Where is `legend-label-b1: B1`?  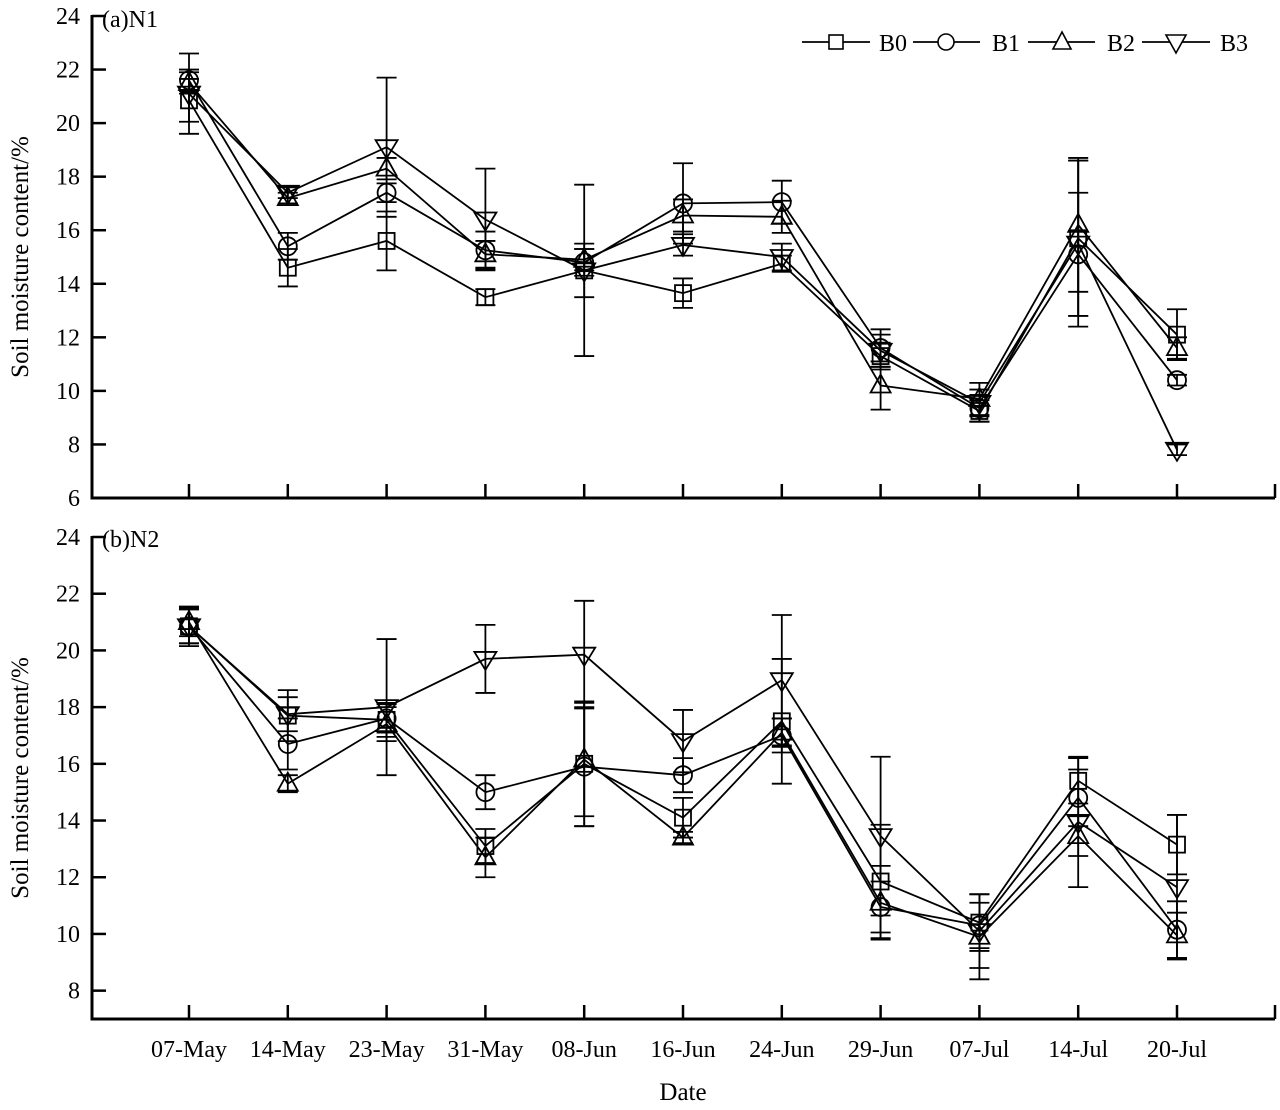 legend-label-b1: B1 is located at coordinates (1006, 44).